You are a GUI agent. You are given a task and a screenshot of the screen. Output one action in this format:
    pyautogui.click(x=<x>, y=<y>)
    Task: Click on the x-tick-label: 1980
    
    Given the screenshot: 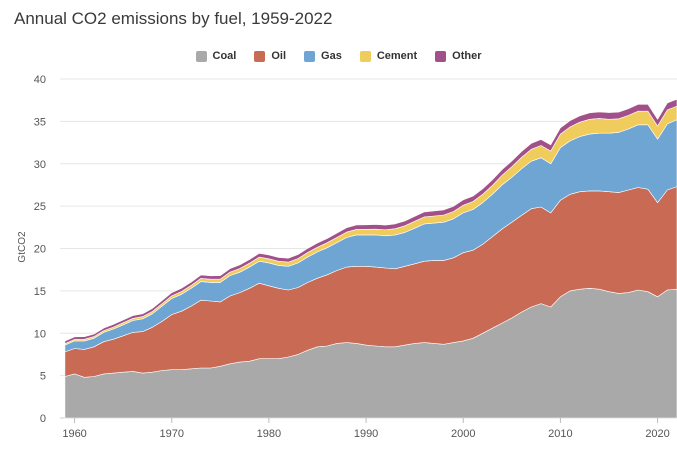 What is the action you would take?
    pyautogui.click(x=269, y=434)
    